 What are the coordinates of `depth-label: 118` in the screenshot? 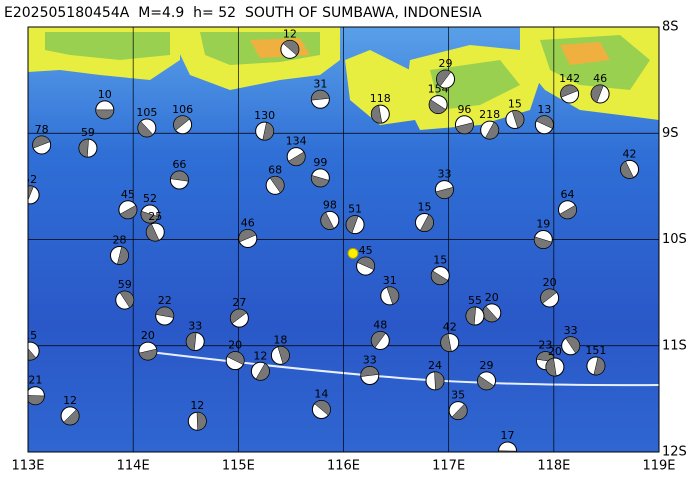 It's located at (380, 98).